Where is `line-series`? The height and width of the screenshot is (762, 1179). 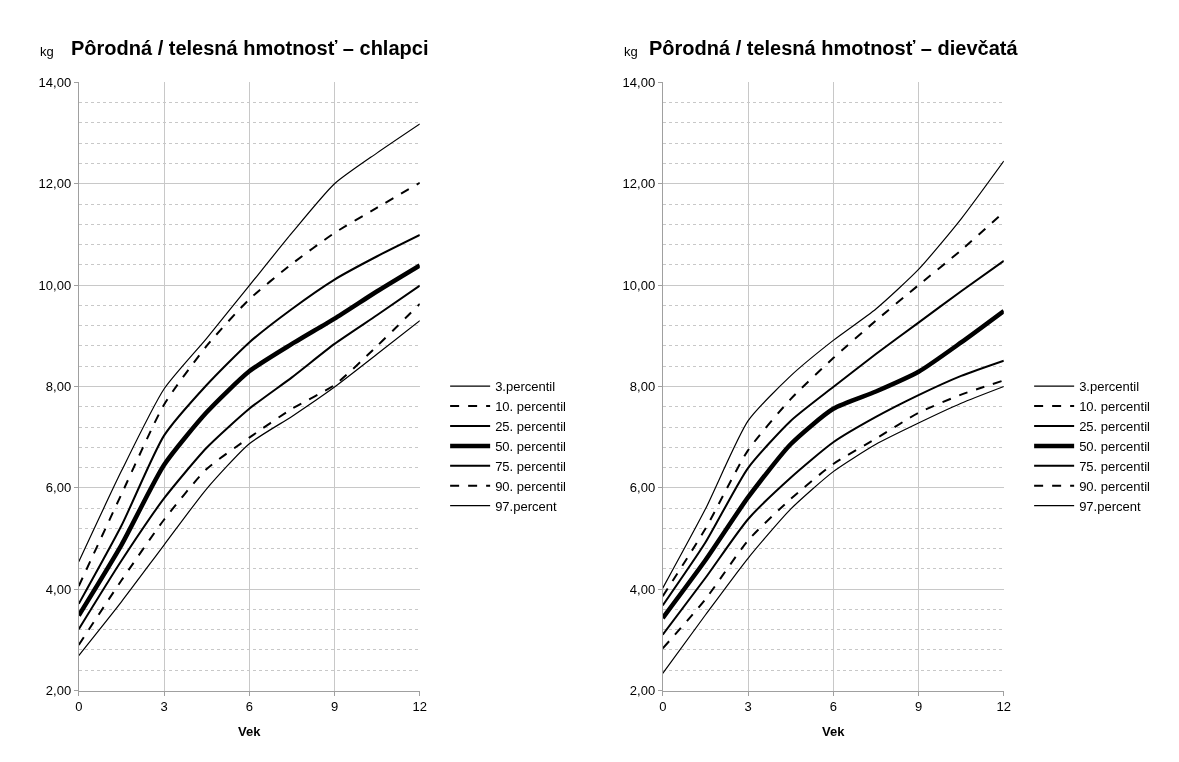
line-series is located at coordinates (833, 464).